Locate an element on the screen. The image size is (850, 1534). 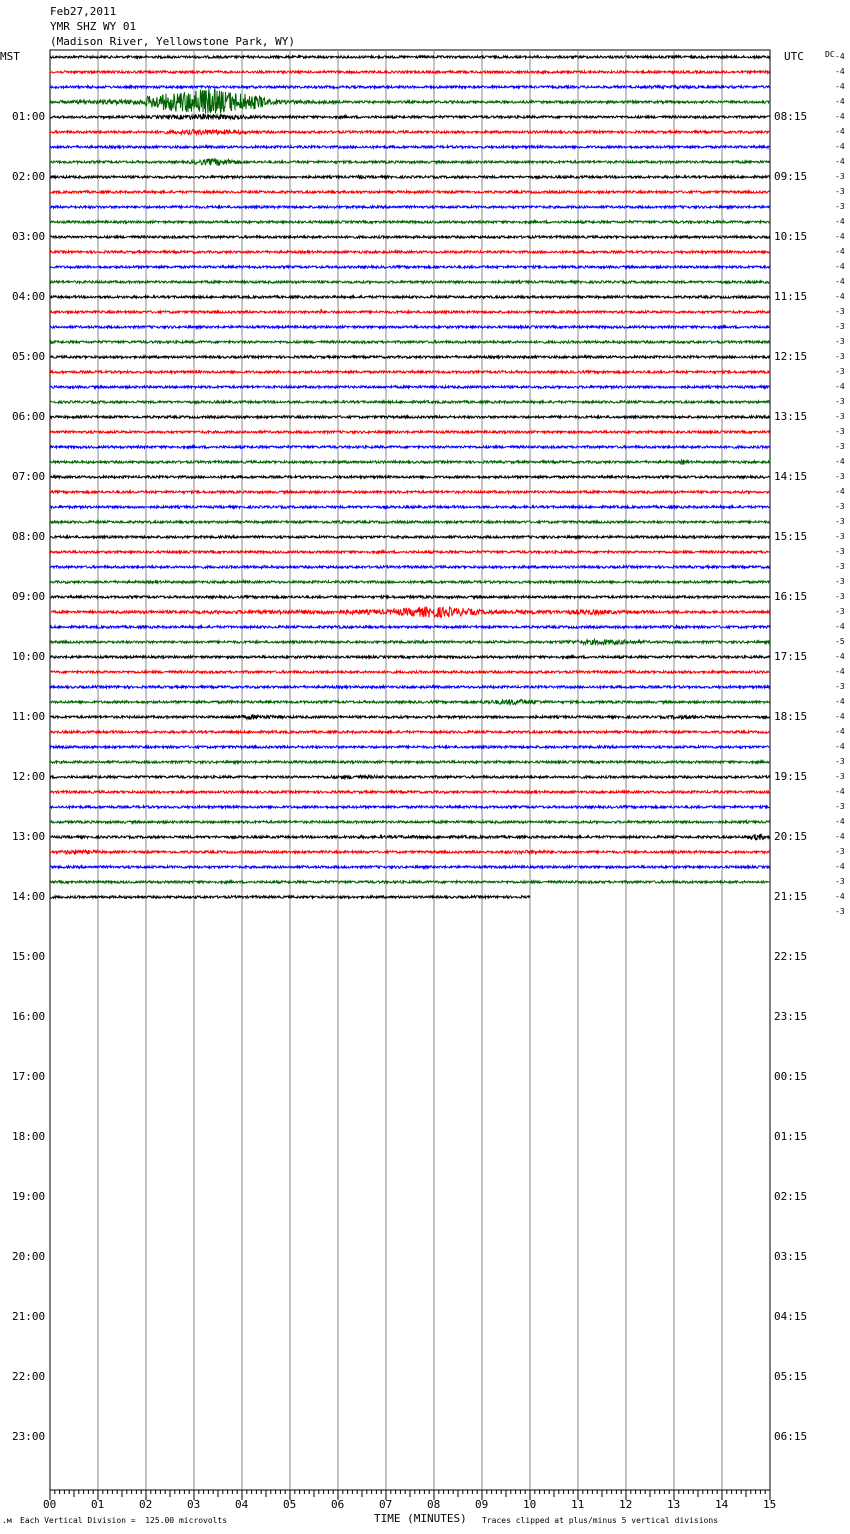
utc-hour-label: 20:15 is located at coordinates (791, 836).